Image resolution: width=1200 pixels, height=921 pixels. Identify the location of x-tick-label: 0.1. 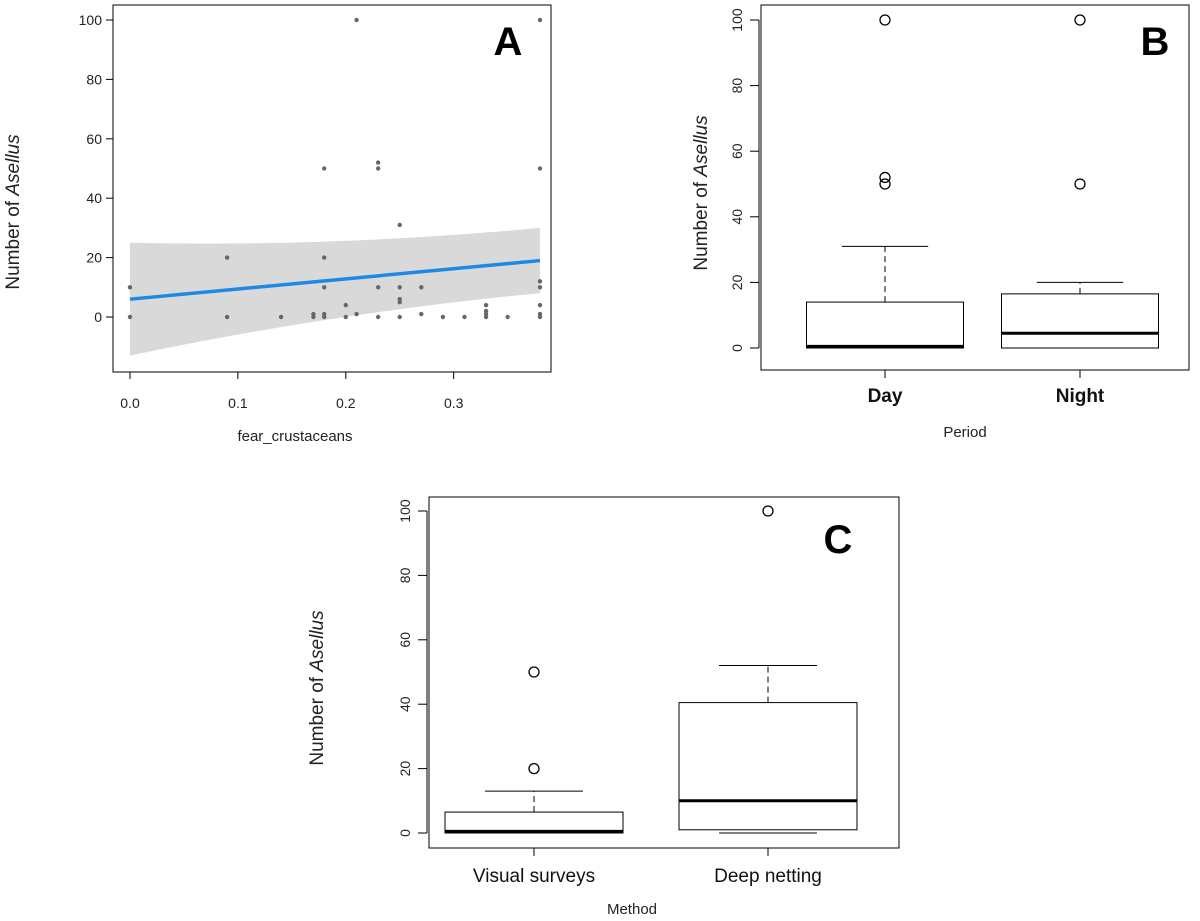
(238, 403).